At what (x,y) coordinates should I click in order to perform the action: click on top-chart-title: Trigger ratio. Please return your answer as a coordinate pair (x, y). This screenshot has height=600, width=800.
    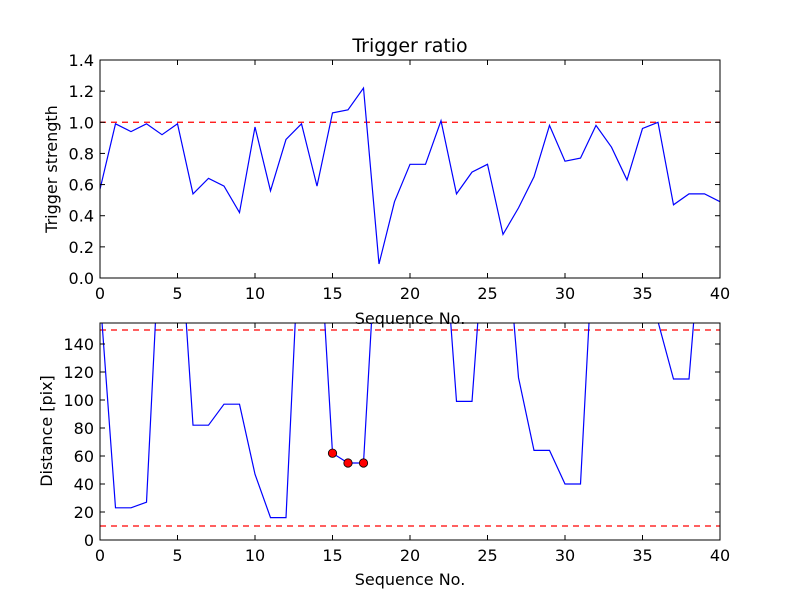
    Looking at the image, I should click on (409, 46).